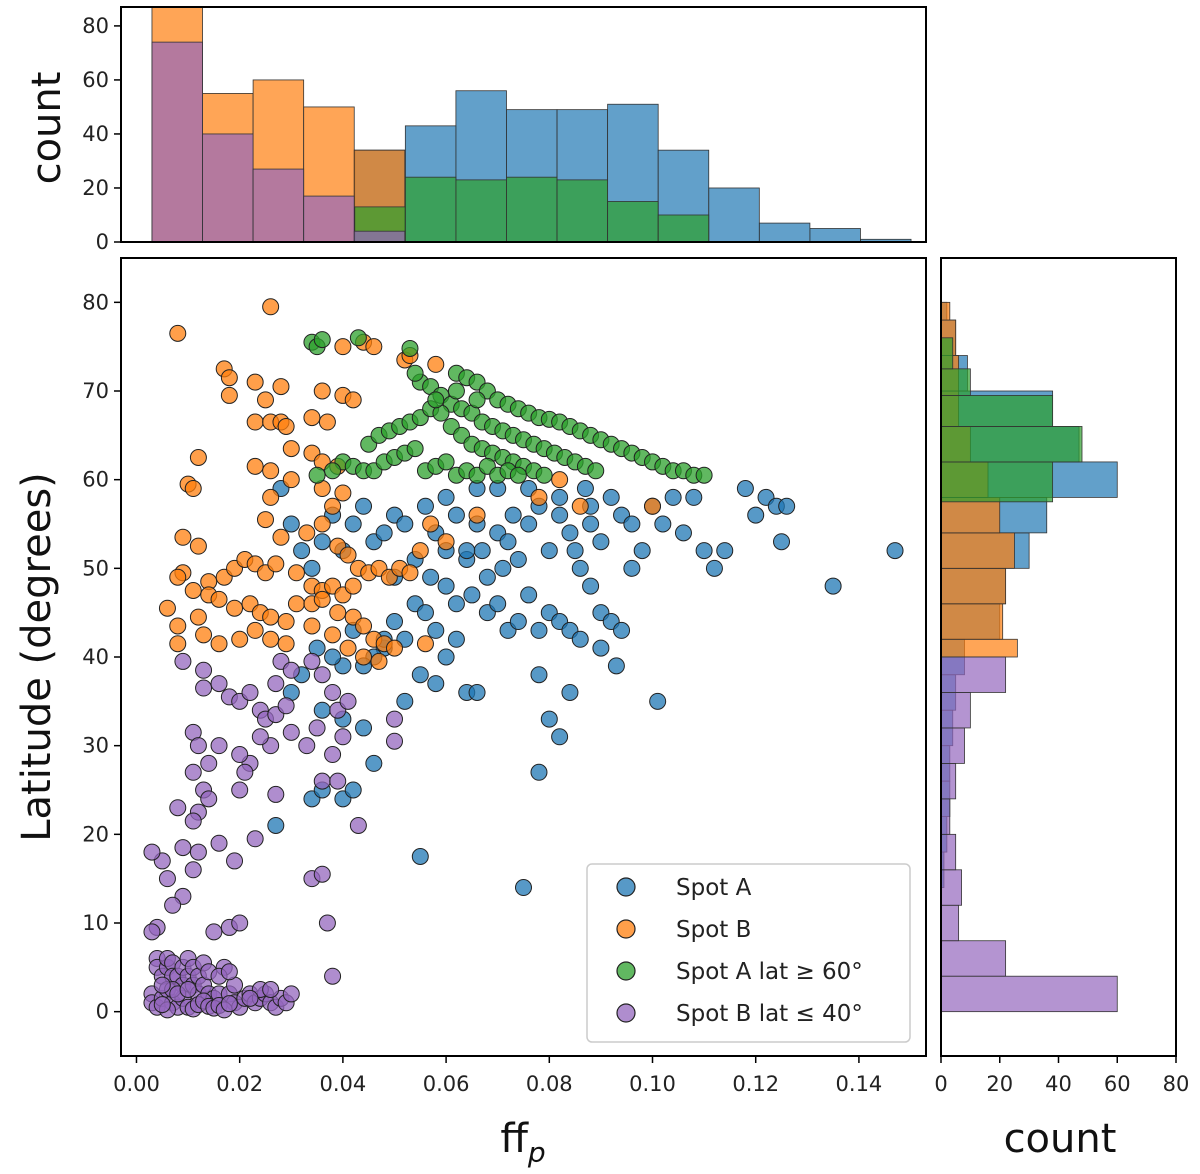 The image size is (1200, 1174). What do you see at coordinates (37, 657) in the screenshot?
I see `main-ylabel: Latitude (degrees)` at bounding box center [37, 657].